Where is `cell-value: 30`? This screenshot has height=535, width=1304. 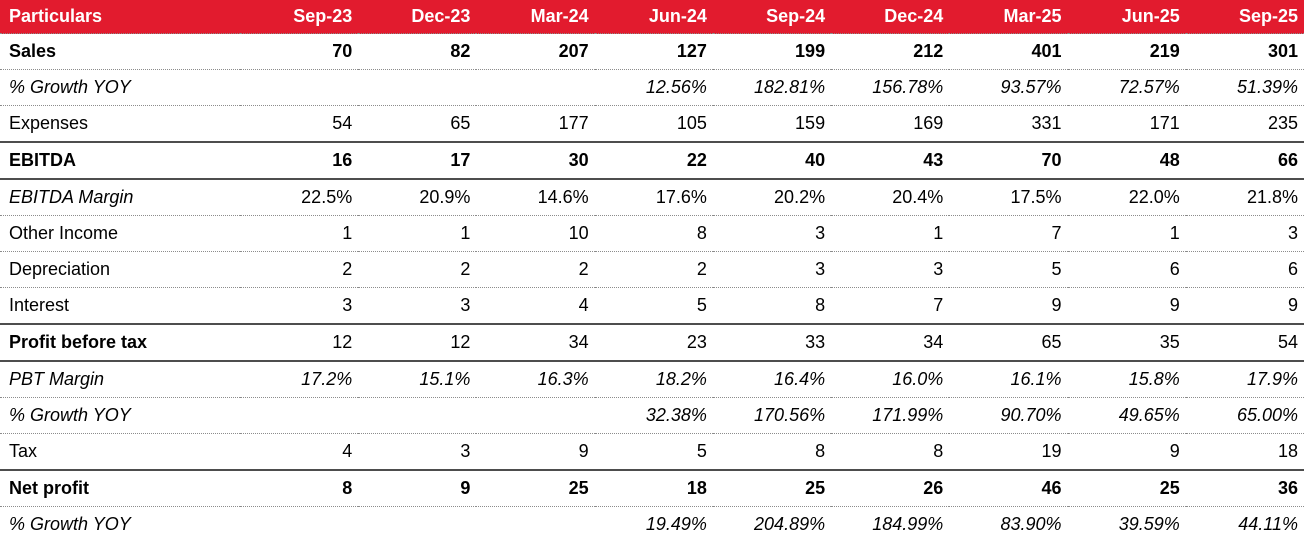
cell-value: 30 is located at coordinates (535, 161).